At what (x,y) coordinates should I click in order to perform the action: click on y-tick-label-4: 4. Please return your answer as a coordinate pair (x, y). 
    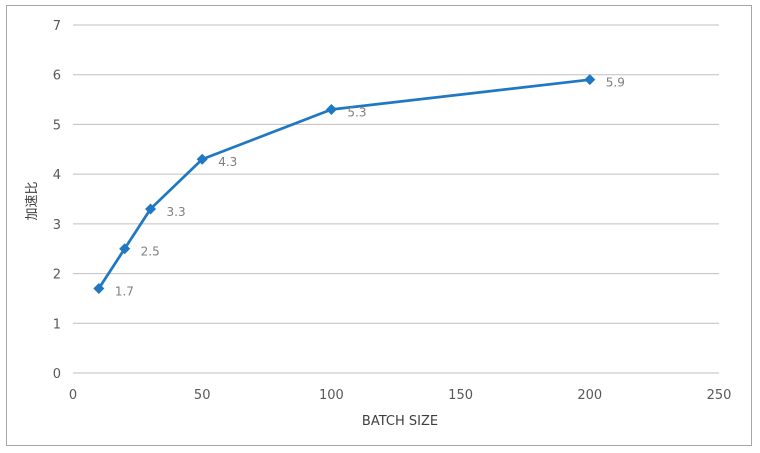
    Looking at the image, I should click on (57, 175).